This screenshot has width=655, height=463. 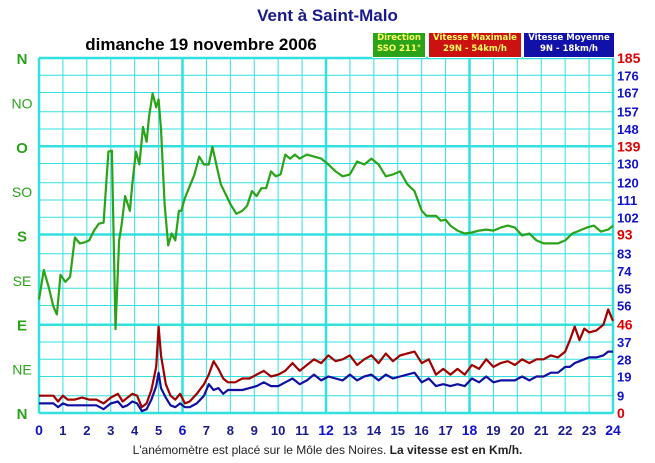 I want to click on right-tick-label: 65, so click(x=624, y=288).